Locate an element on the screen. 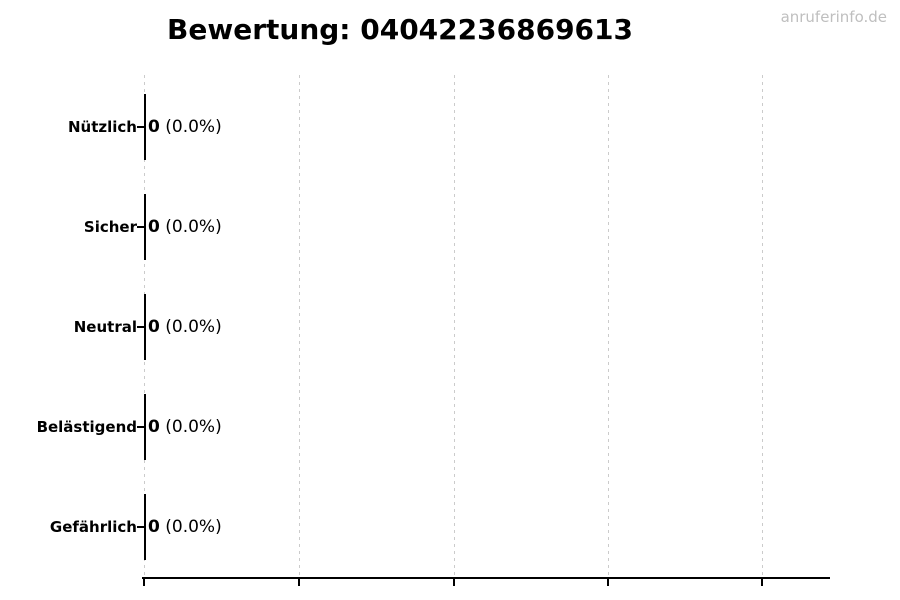 The height and width of the screenshot is (600, 900). x-axis-line is located at coordinates (486, 578).